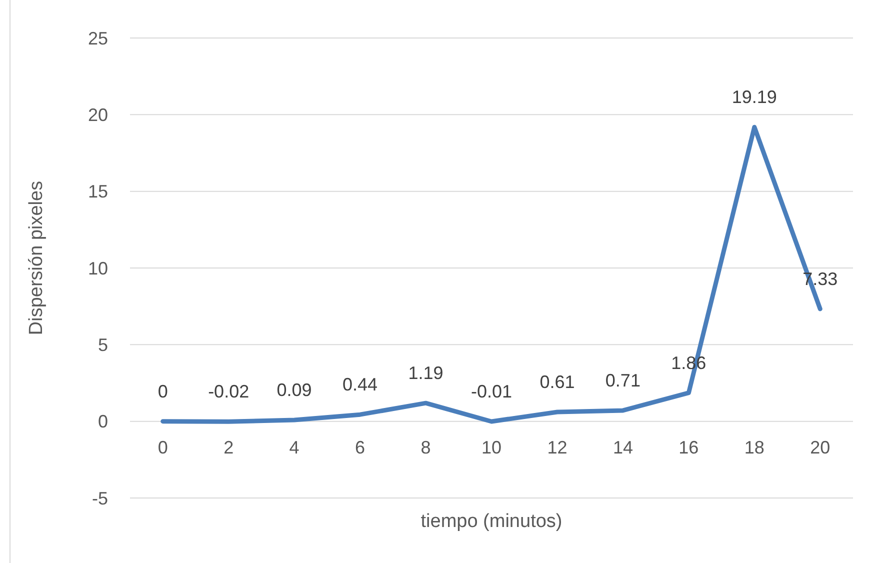  What do you see at coordinates (360, 447) in the screenshot?
I see `x-tick-label: 6` at bounding box center [360, 447].